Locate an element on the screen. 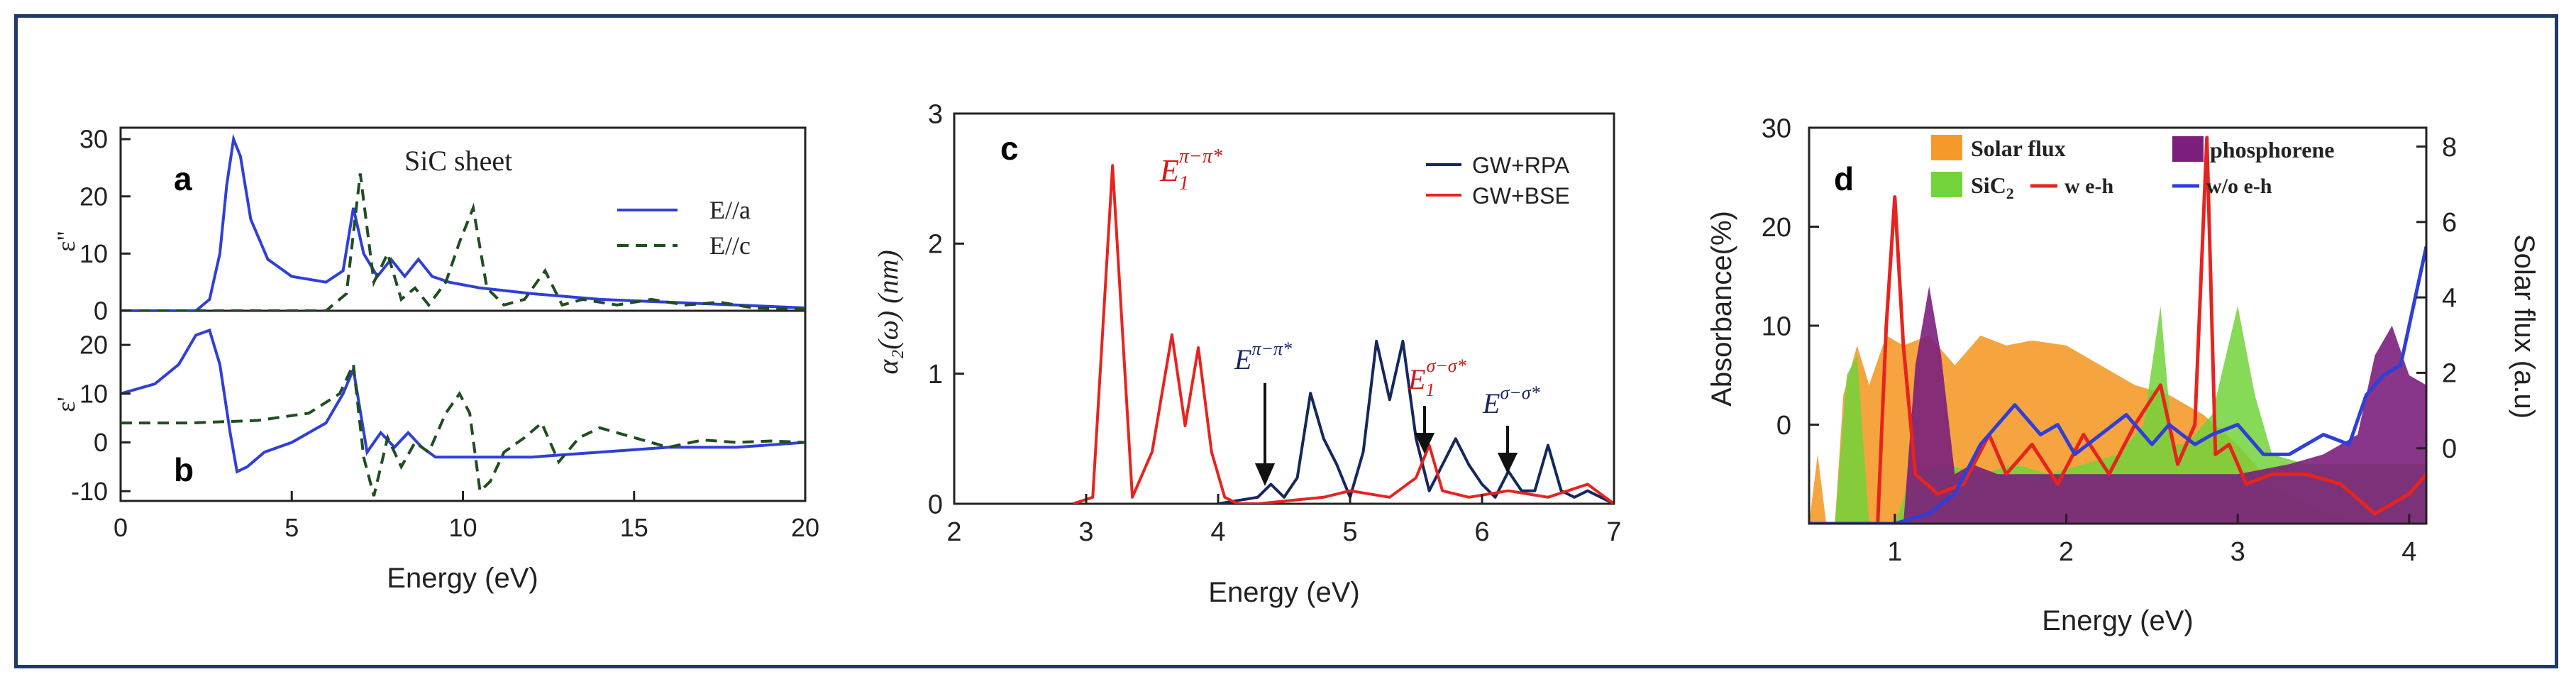 Image resolution: width=2576 pixels, height=684 pixels. panel-d-area-phosphorene is located at coordinates (2117, 405).